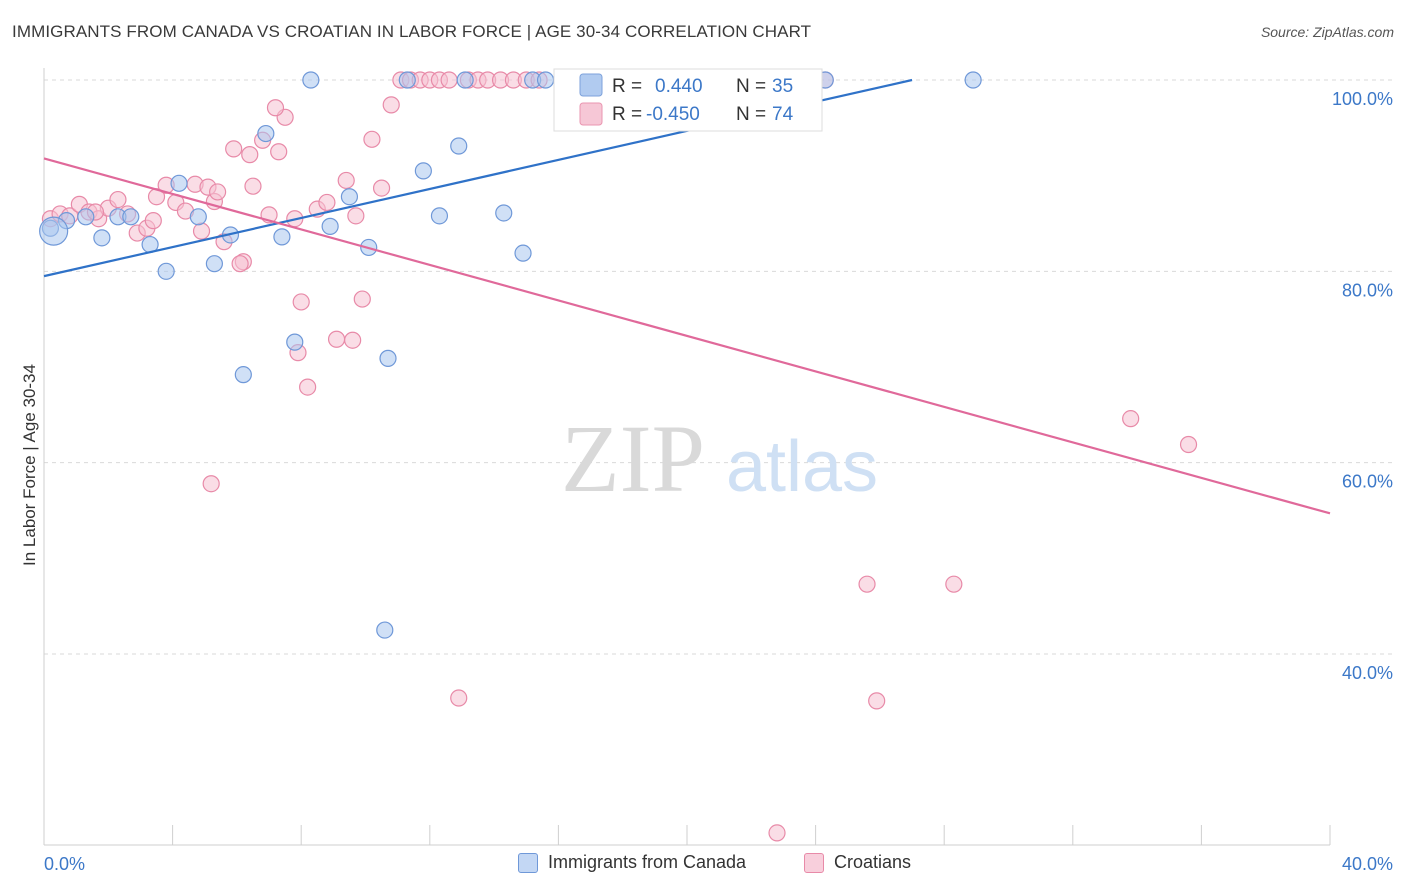  I want to click on watermark-atlas: atlas, so click(802, 467).